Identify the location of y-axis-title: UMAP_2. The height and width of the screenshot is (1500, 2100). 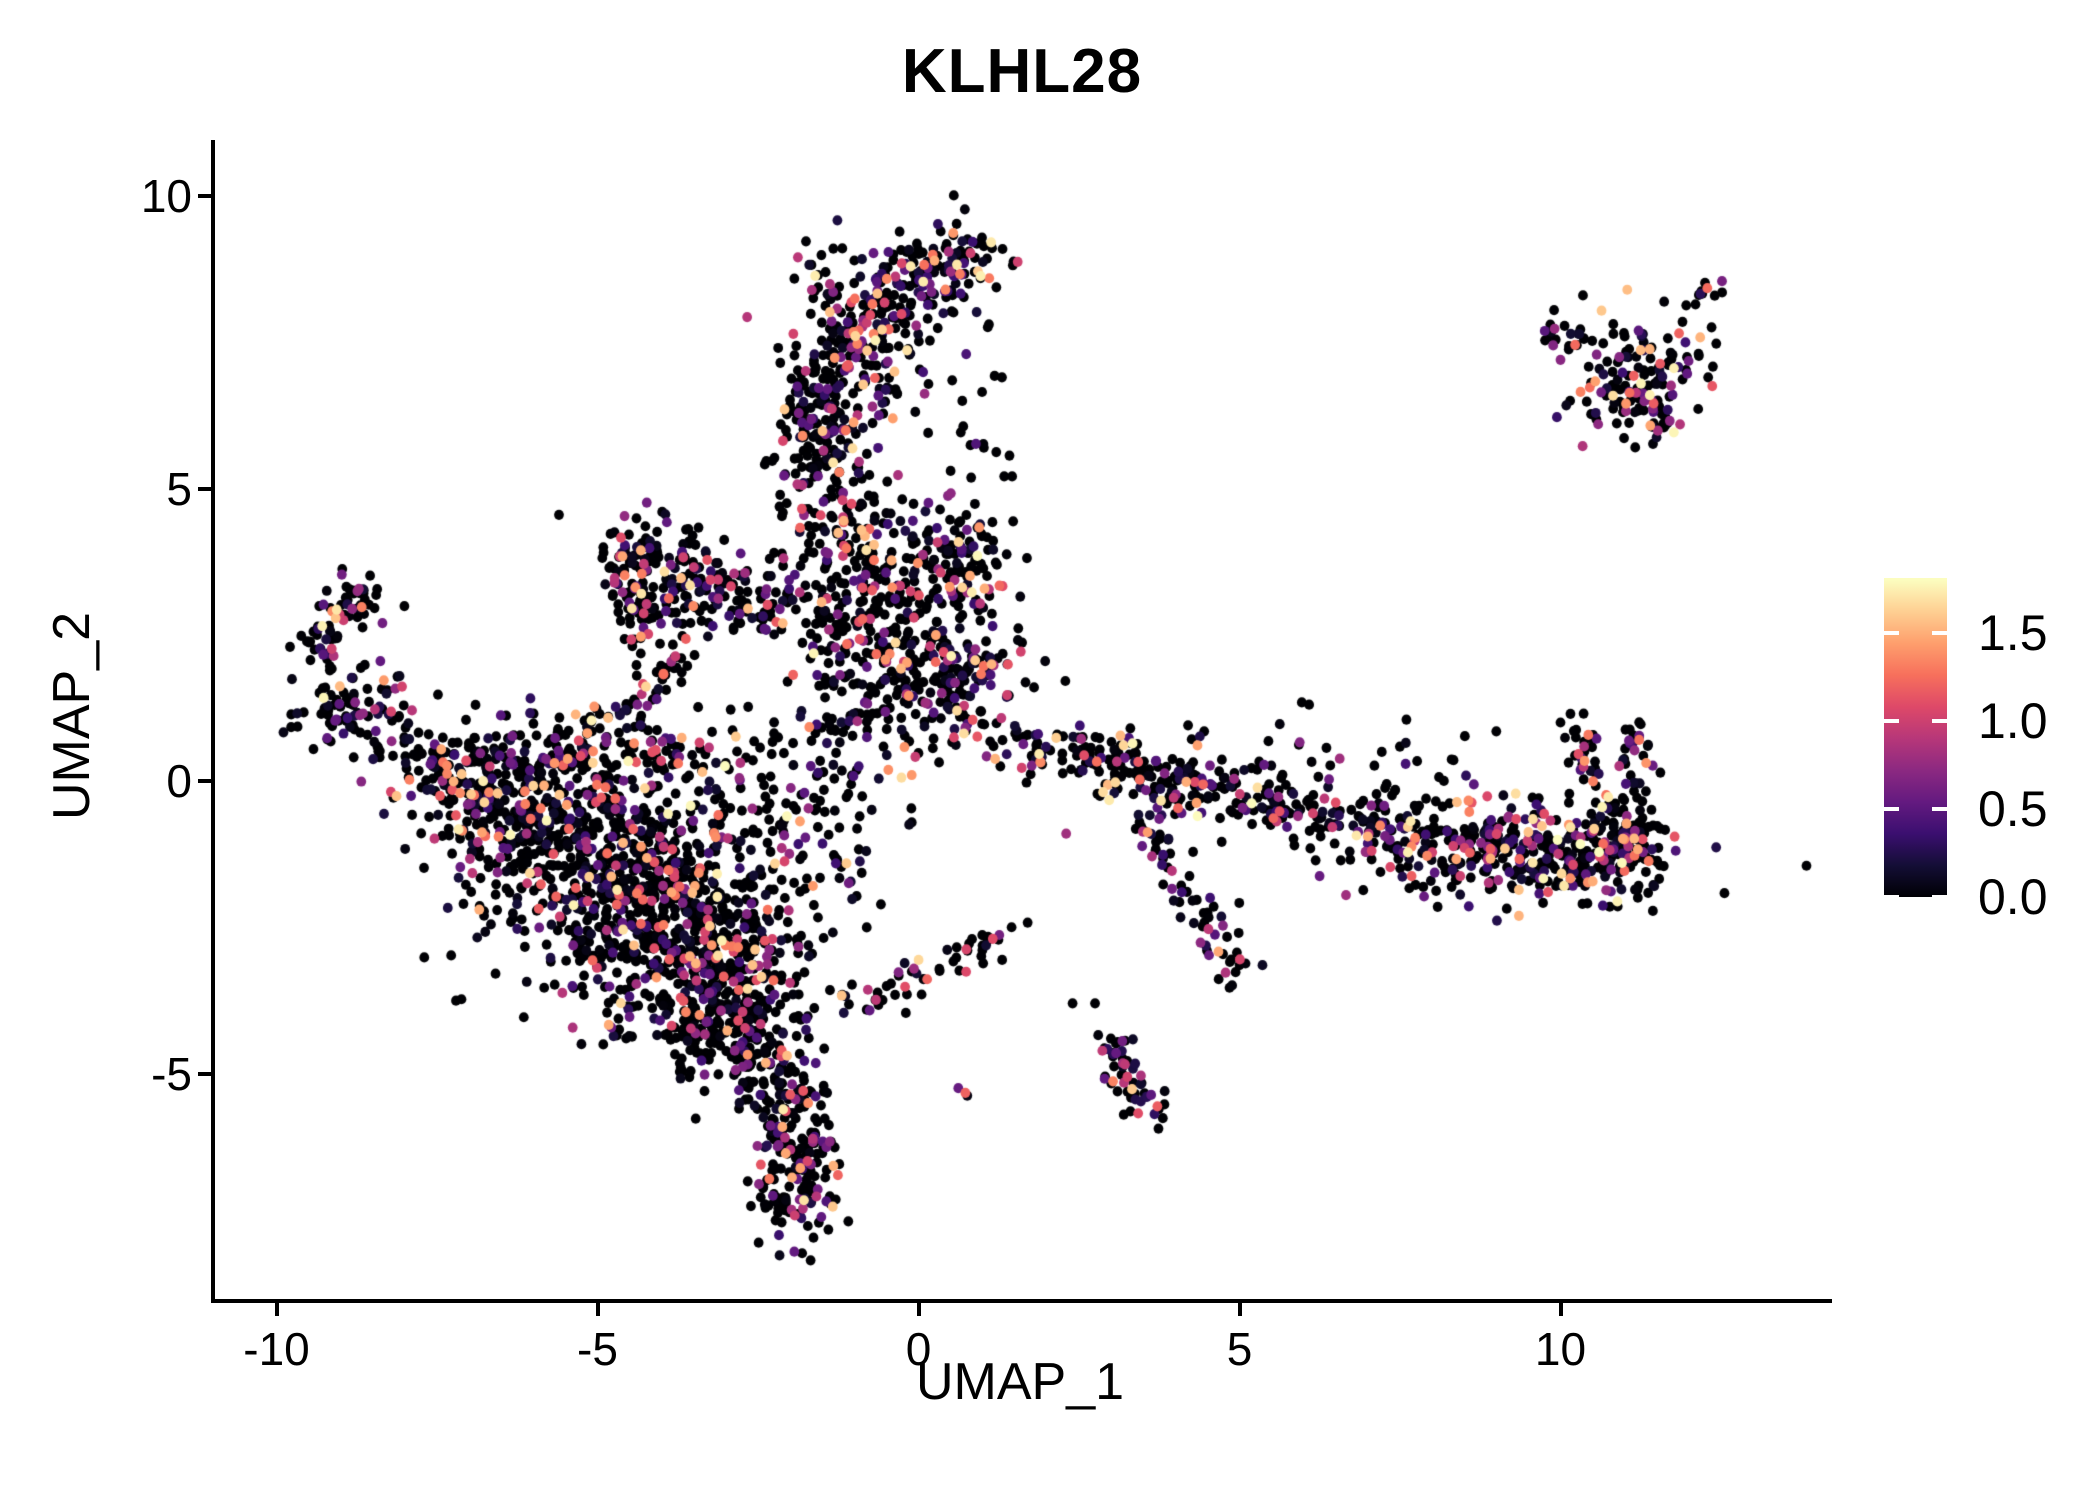
(72, 716).